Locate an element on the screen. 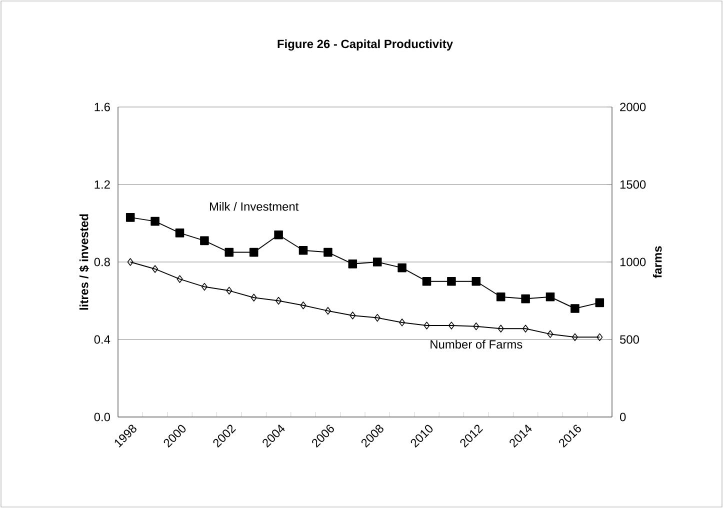 This screenshot has width=723, height=508. y-tick-label: 0.4 is located at coordinates (102, 339).